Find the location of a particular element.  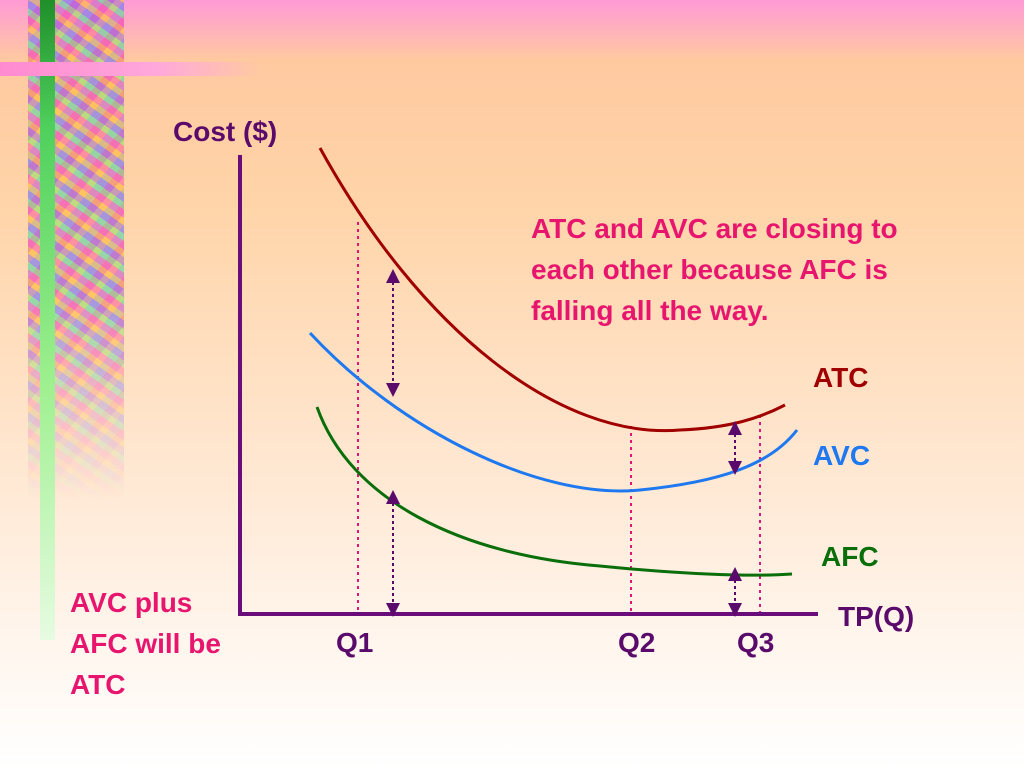

note-line-2: AFC will be is located at coordinates (145, 643).